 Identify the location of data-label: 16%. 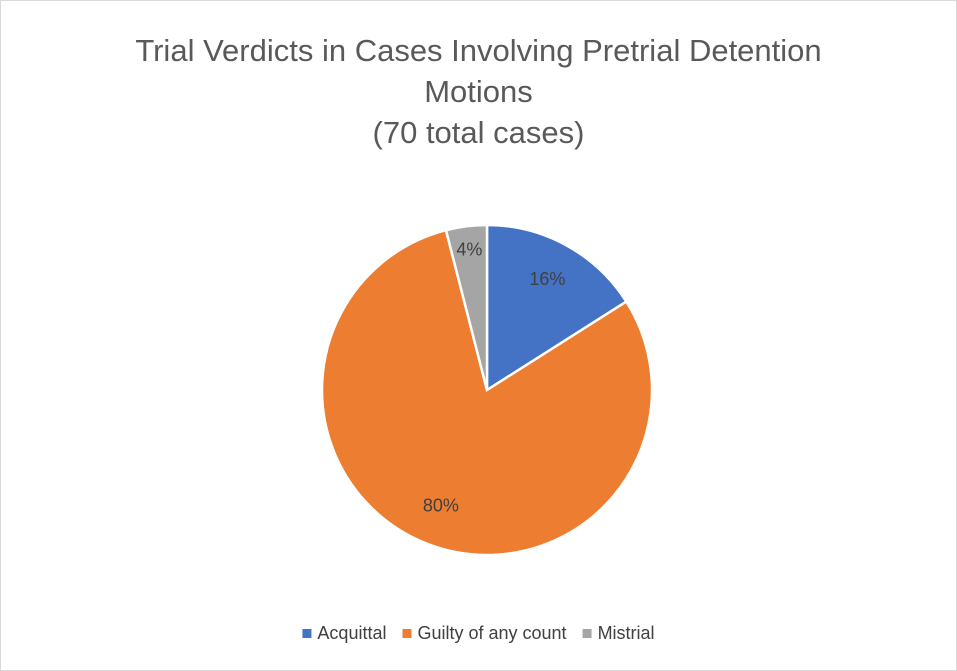
(547, 279).